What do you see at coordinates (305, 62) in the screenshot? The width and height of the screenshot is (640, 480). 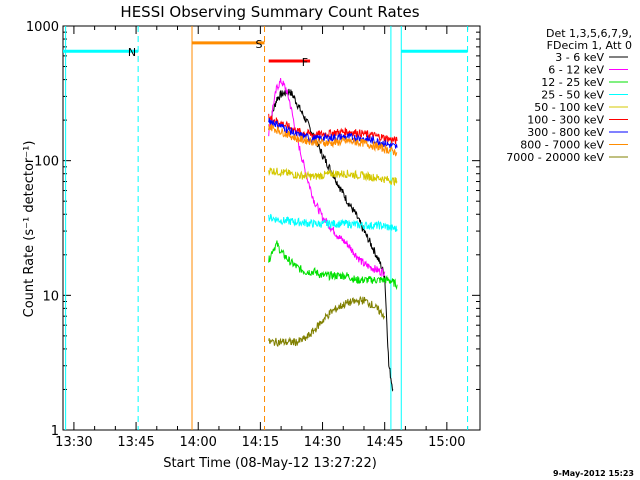 I see `flag-label: F` at bounding box center [305, 62].